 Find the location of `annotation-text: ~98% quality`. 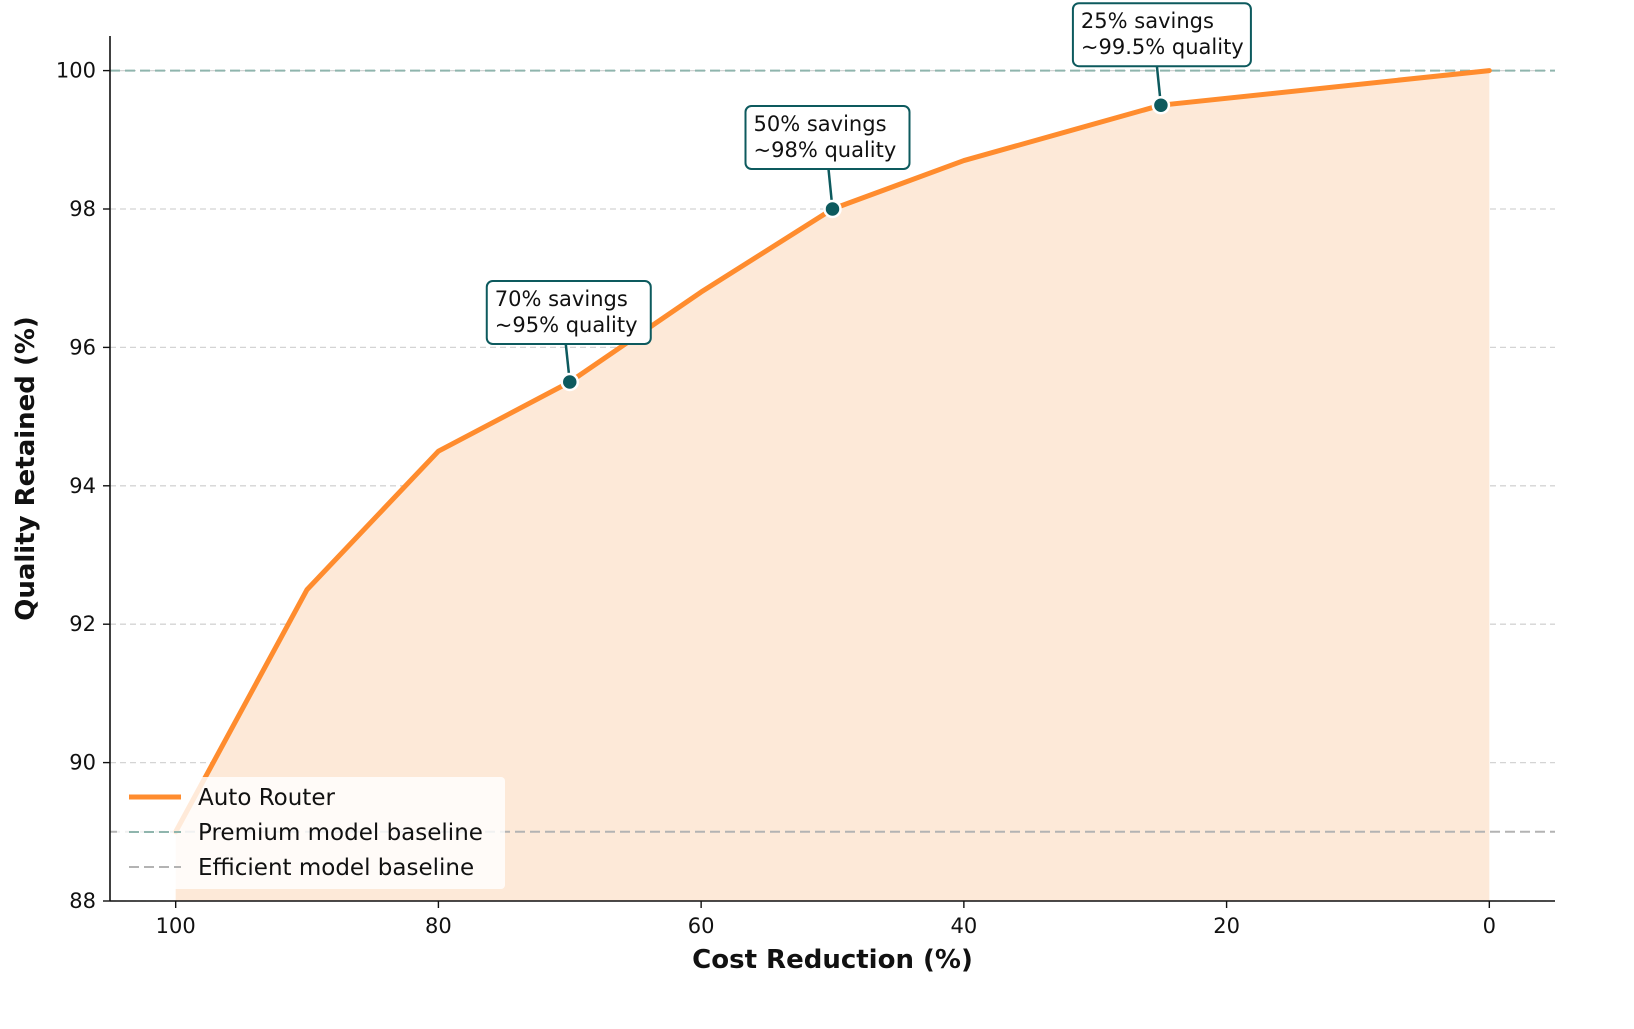

annotation-text: ~98% quality is located at coordinates (825, 150).